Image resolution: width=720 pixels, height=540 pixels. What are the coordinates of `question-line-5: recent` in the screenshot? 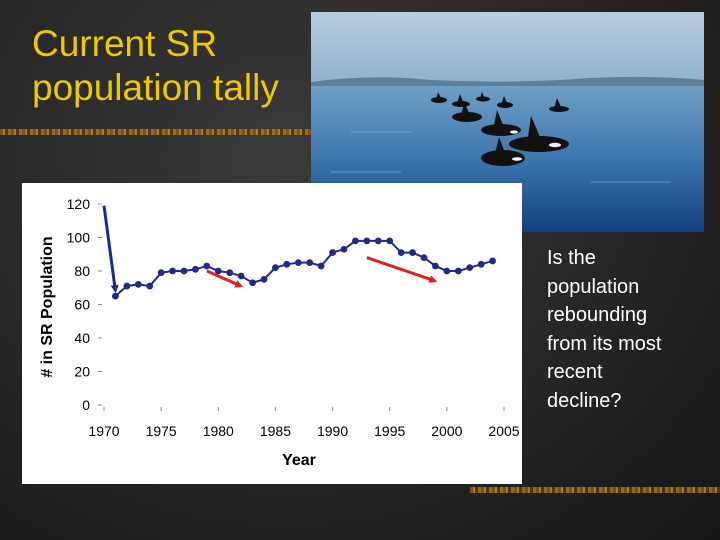 It's located at (575, 372).